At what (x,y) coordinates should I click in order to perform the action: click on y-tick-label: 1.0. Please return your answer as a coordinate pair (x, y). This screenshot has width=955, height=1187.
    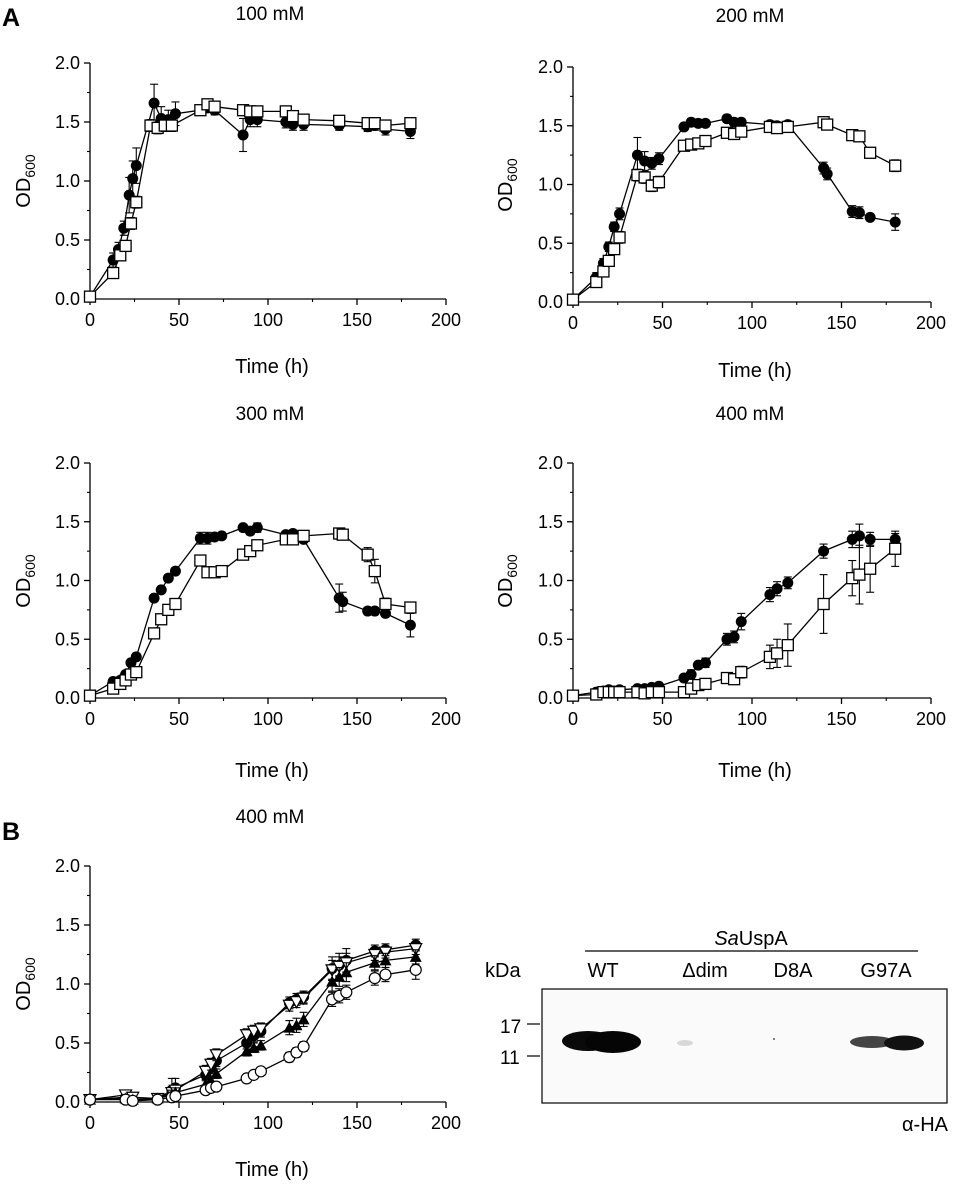
    Looking at the image, I should click on (67, 581).